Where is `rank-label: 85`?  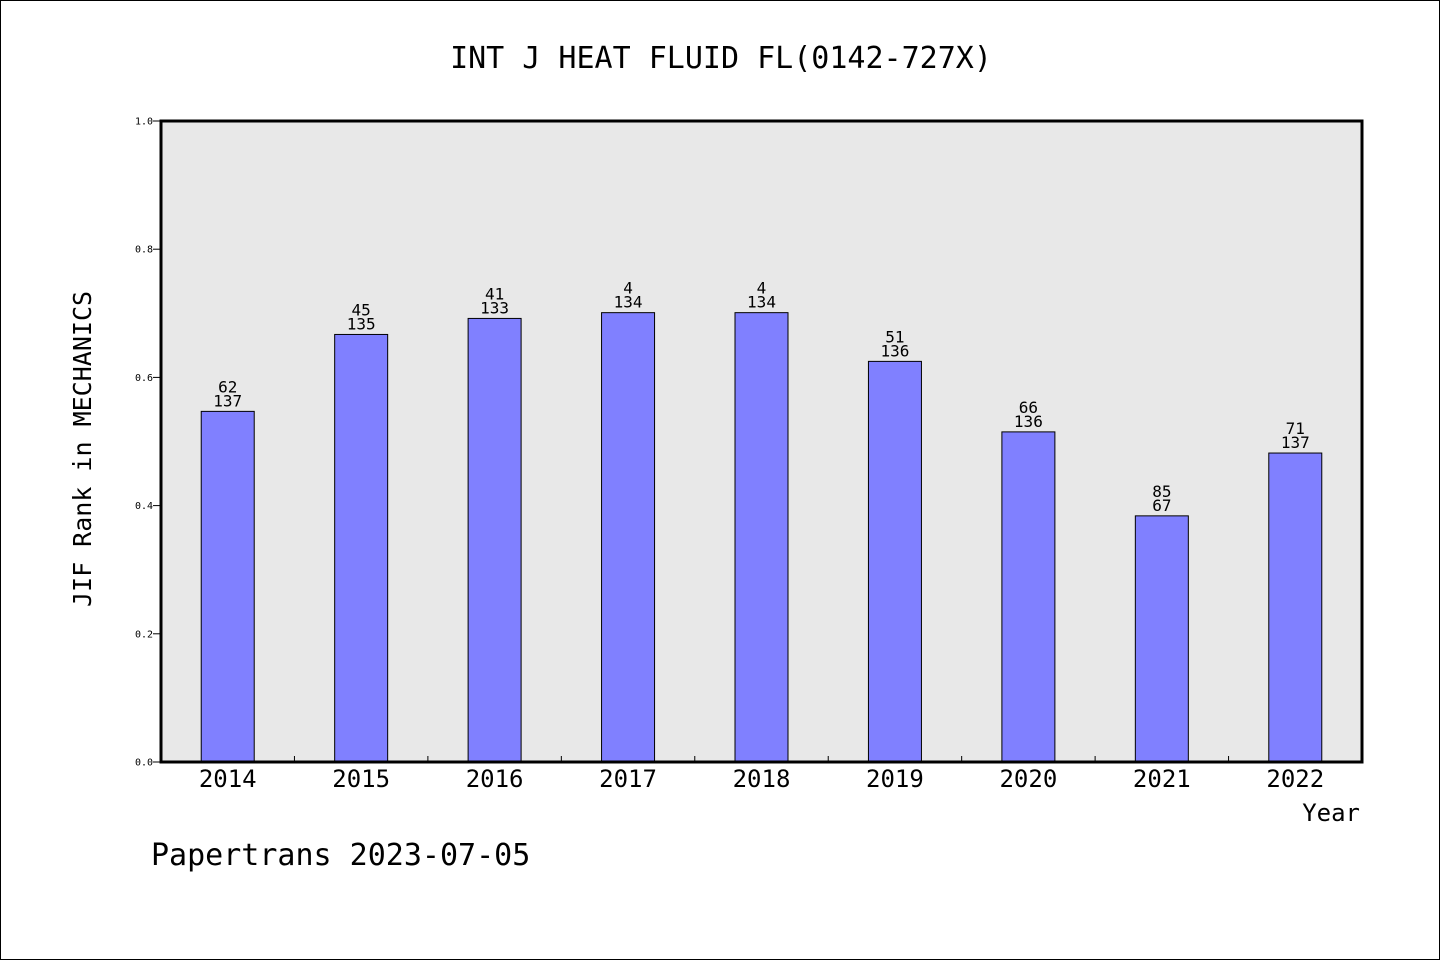
rank-label: 85 is located at coordinates (1161, 491).